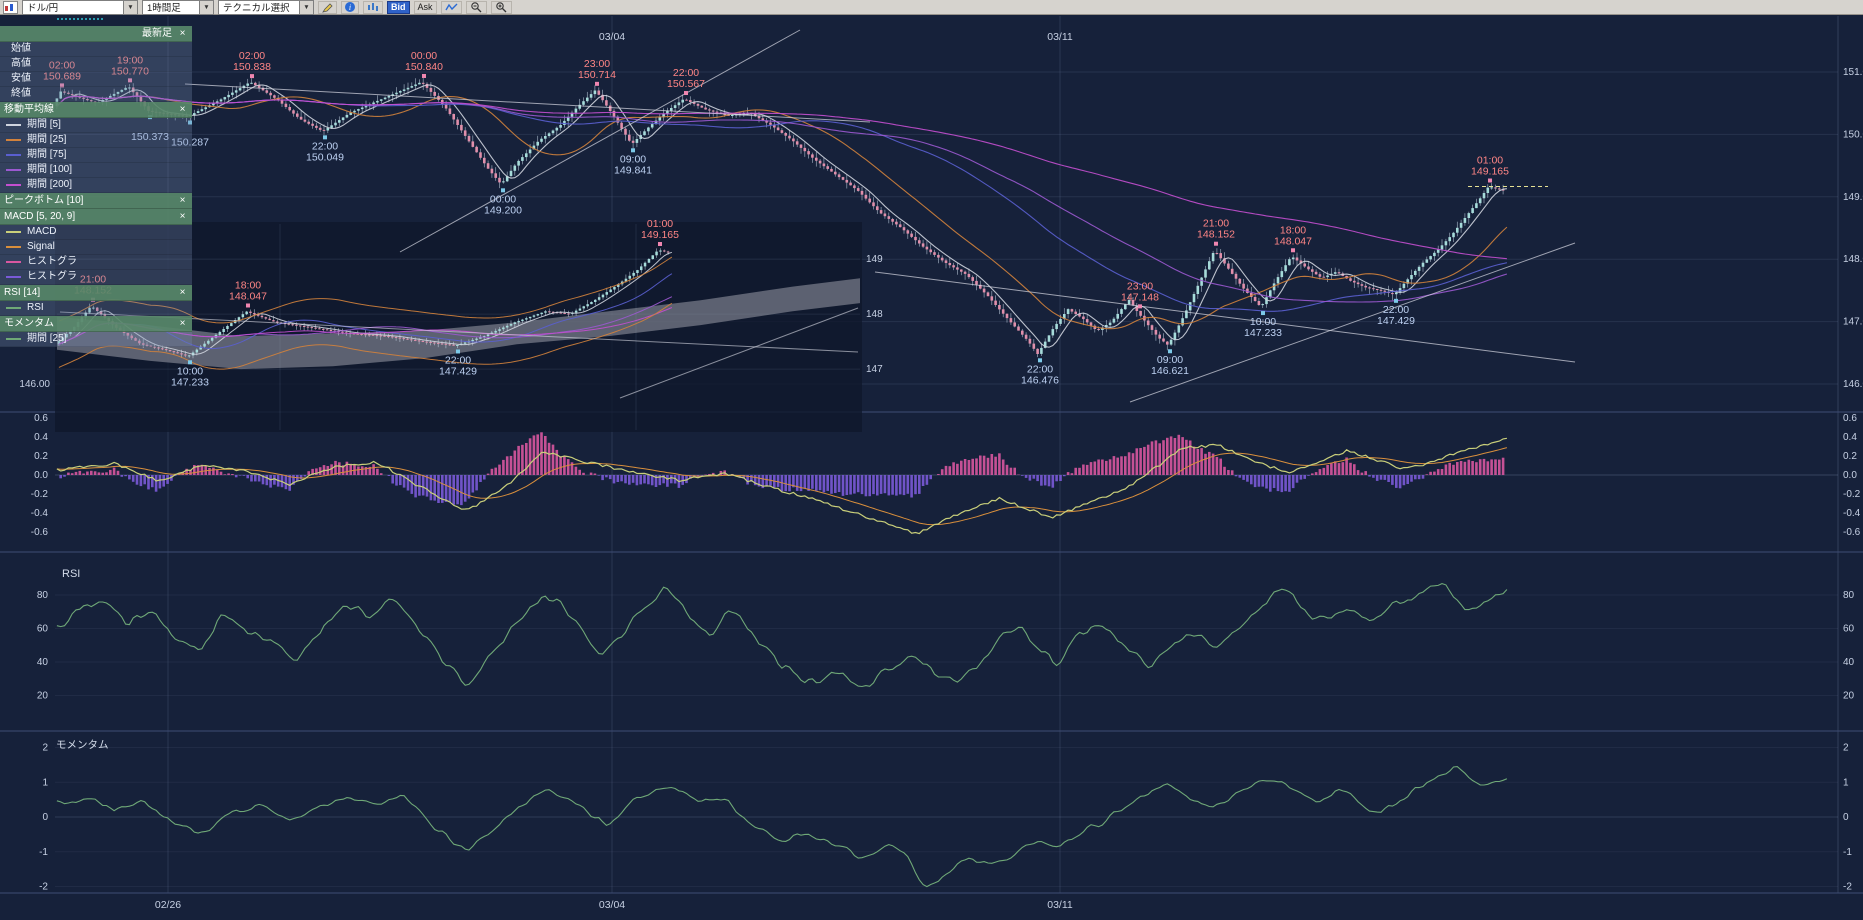  What do you see at coordinates (266, 7) in the screenshot?
I see `technical-select: テクニカル選択 ▼` at bounding box center [266, 7].